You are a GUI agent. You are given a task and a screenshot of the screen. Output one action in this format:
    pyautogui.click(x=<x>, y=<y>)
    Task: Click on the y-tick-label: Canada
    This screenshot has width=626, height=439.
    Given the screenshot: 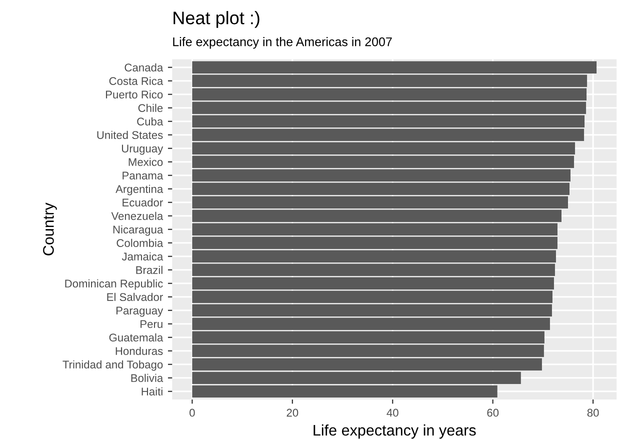 What is the action you would take?
    pyautogui.click(x=144, y=67)
    